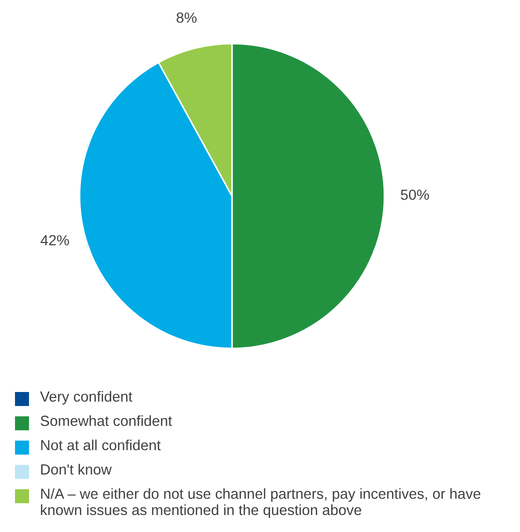  What do you see at coordinates (260, 503) in the screenshot?
I see `legend-label: N/A – we either do not use channel partners, pay incentives, or have known issues as mentioned in the question above` at bounding box center [260, 503].